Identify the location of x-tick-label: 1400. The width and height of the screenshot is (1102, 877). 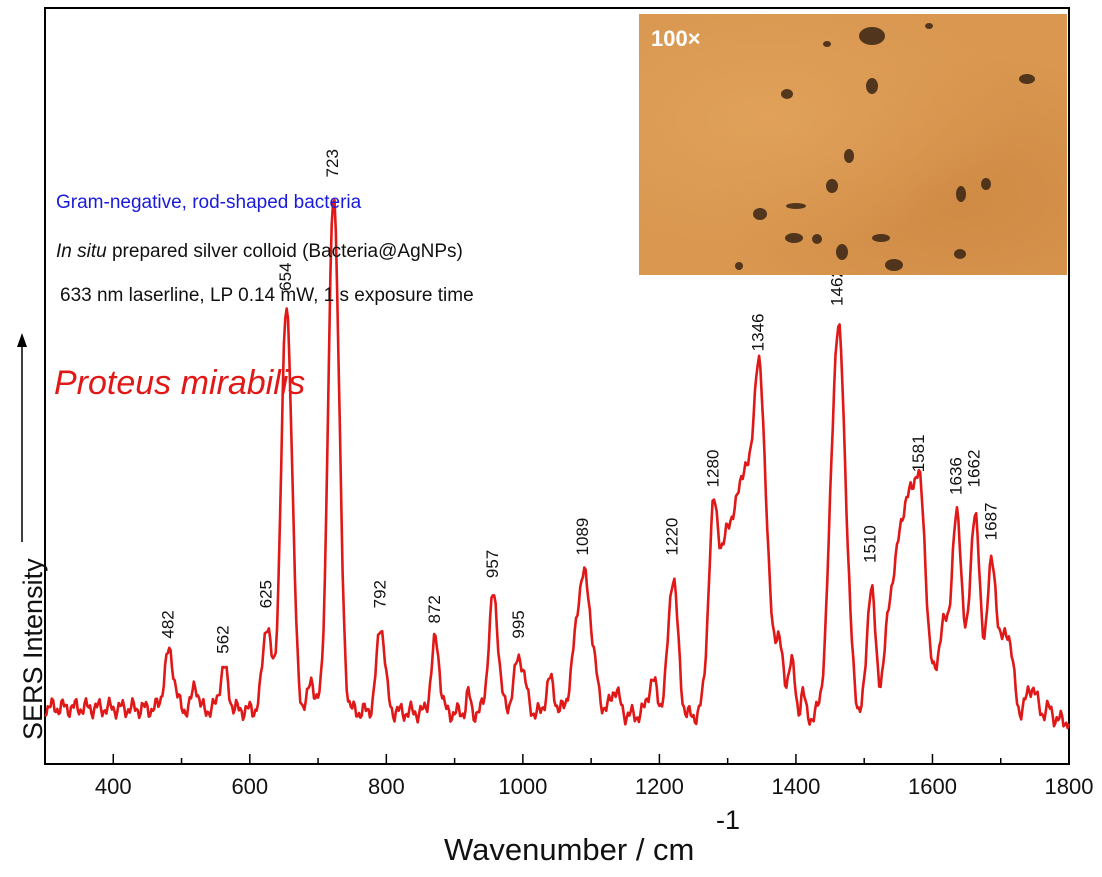
(795, 786).